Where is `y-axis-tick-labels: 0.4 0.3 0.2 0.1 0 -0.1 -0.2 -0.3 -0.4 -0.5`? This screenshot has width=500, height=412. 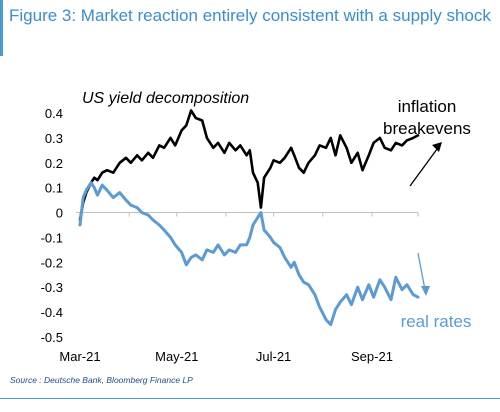 y-axis-tick-labels: 0.4 0.3 0.2 0.1 0 -0.1 -0.2 -0.3 -0.4 -0.5 is located at coordinates (52, 225).